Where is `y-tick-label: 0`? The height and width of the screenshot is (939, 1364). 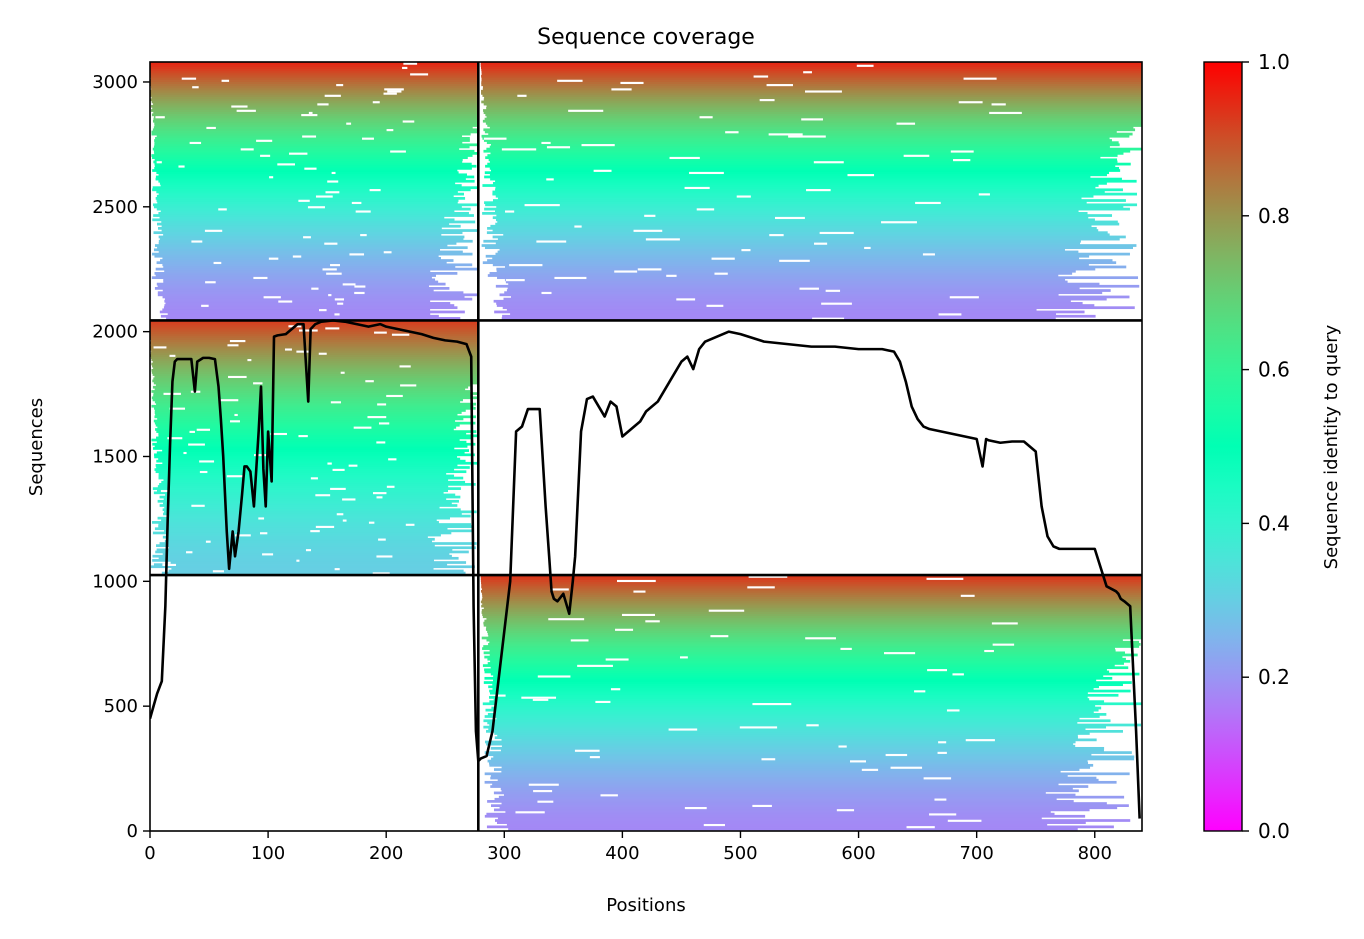 y-tick-label: 0 is located at coordinates (132, 831).